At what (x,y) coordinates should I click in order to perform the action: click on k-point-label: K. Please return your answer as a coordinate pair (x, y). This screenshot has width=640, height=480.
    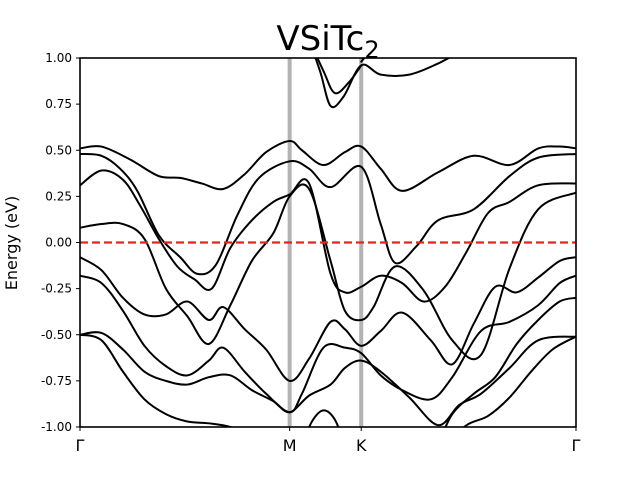
    Looking at the image, I should click on (361, 445).